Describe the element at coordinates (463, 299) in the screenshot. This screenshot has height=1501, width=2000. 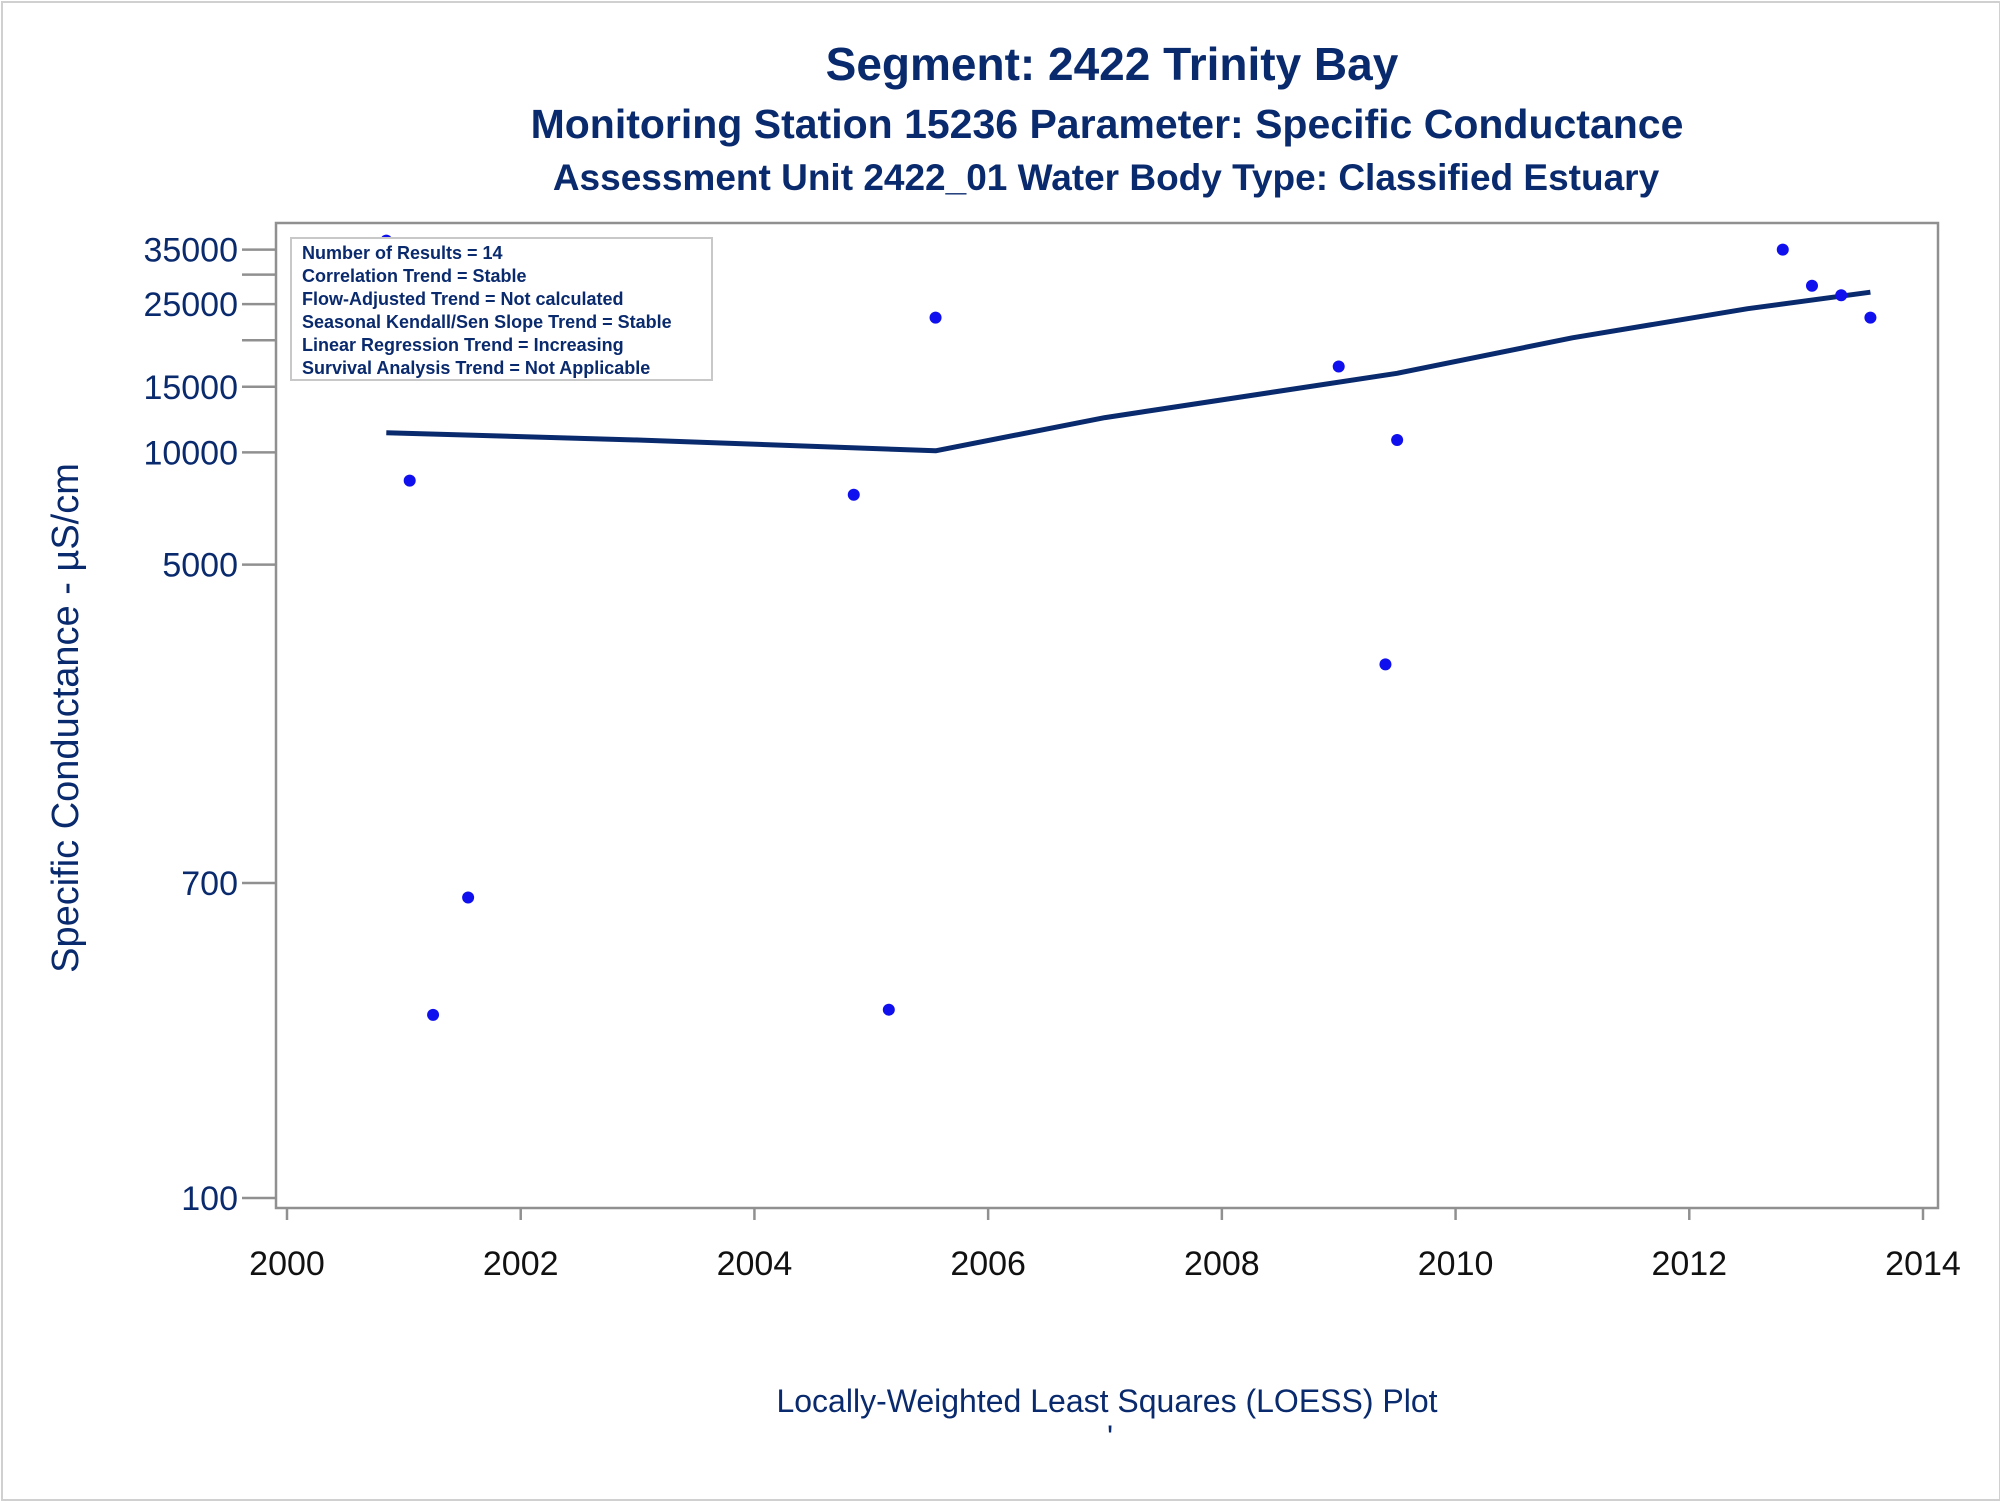
I see `trend-summary-line: Flow-Adjusted Trend = Not calculated` at that location.